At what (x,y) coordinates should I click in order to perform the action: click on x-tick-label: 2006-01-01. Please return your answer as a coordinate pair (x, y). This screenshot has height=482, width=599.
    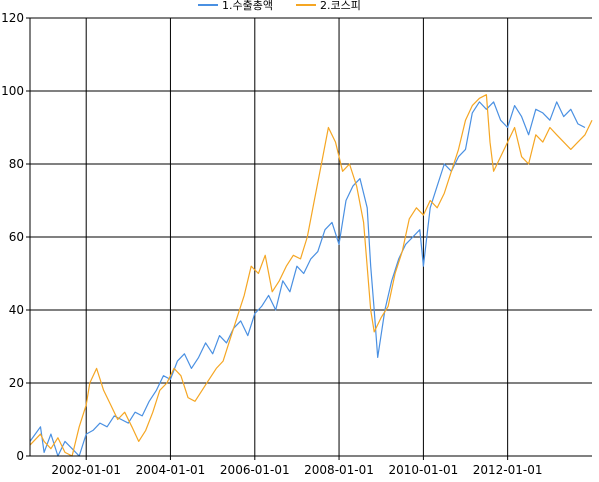
    Looking at the image, I should click on (255, 470).